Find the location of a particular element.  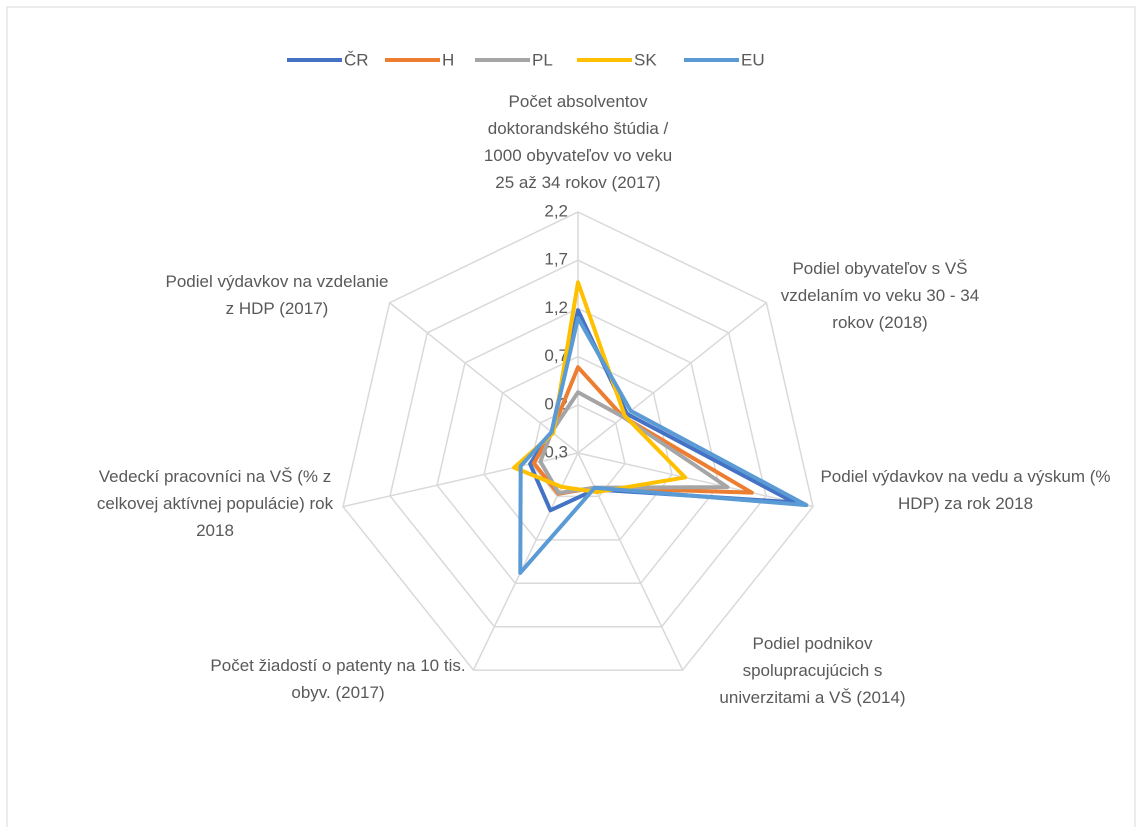

series-line is located at coordinates (663, 445).